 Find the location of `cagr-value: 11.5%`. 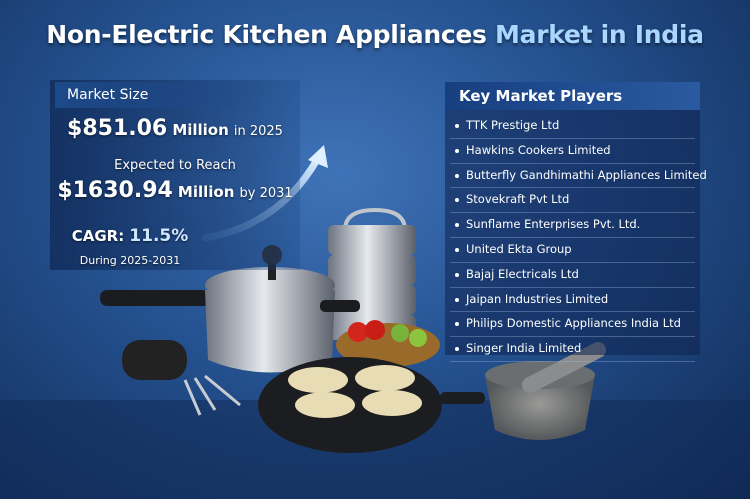

cagr-value: 11.5% is located at coordinates (159, 236).